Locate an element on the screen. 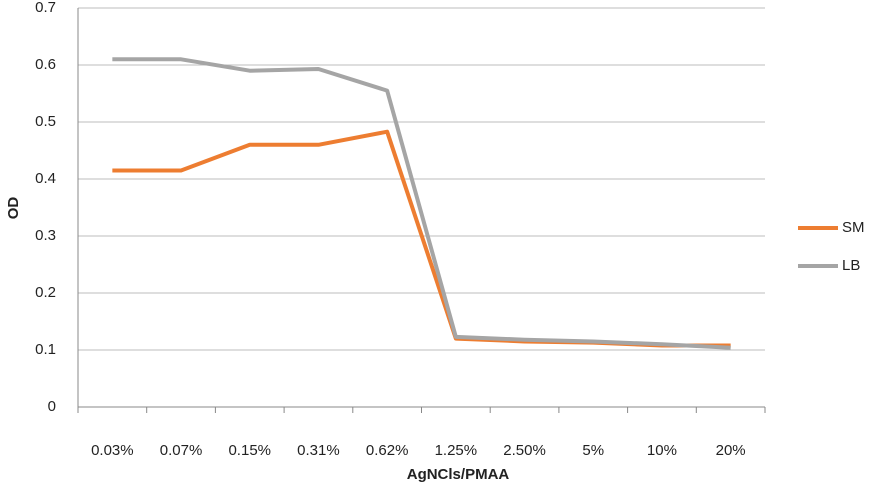 This screenshot has height=496, width=878. x-axis-label: AgNCls/PMAA is located at coordinates (458, 474).